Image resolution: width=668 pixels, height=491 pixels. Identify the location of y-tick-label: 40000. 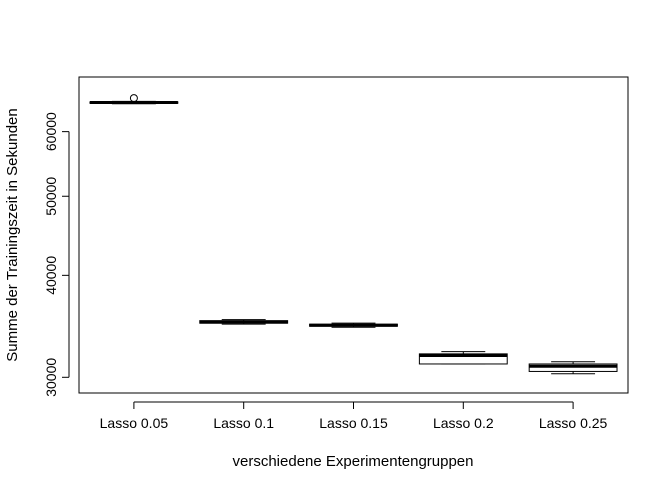
(51, 275).